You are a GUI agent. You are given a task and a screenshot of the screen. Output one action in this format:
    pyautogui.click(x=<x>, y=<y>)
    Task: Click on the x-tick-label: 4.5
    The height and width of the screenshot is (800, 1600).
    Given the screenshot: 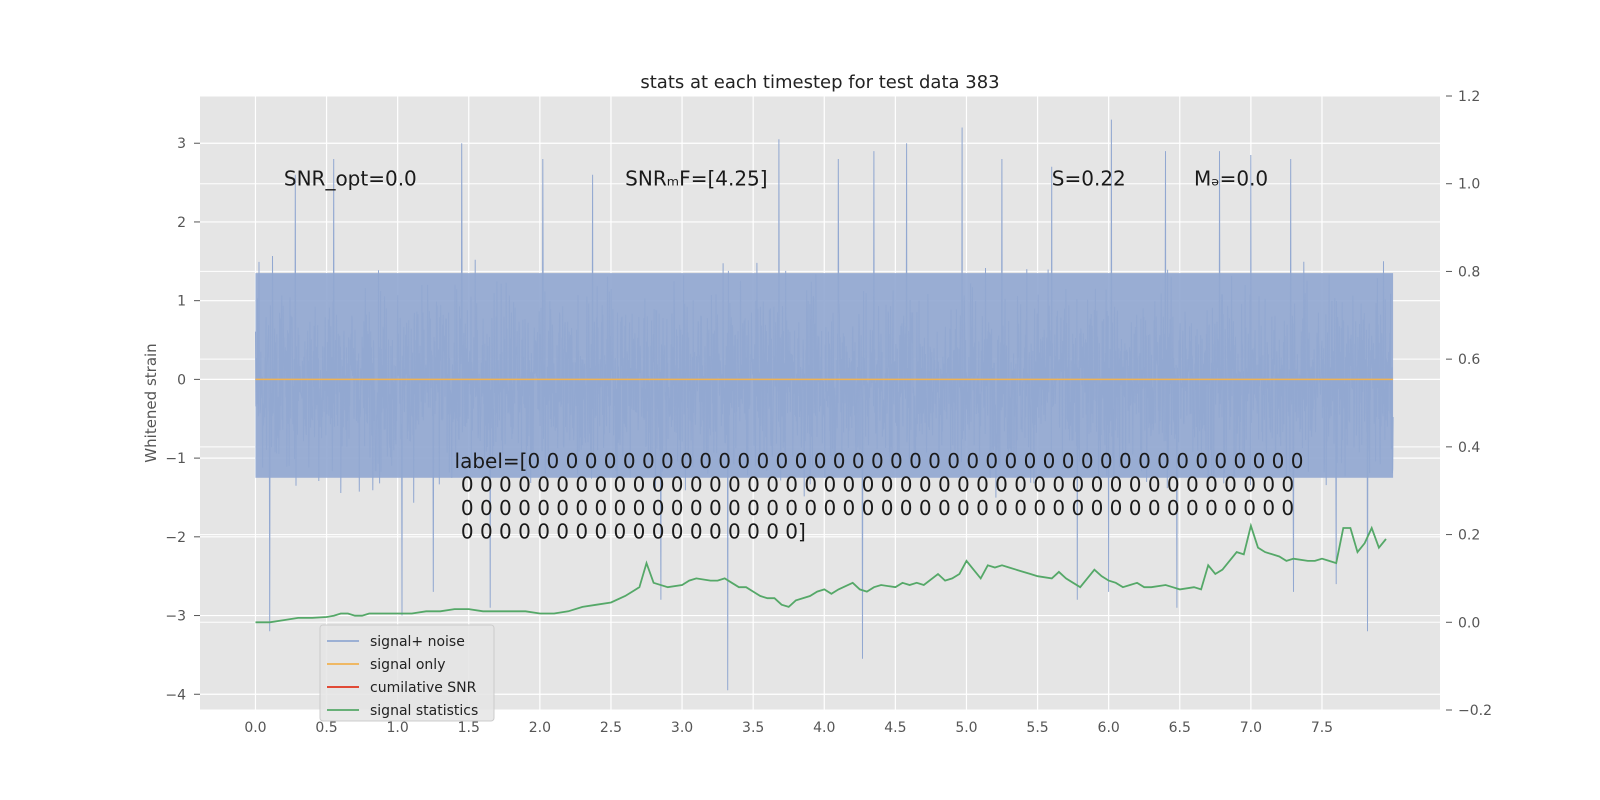 What is the action you would take?
    pyautogui.click(x=895, y=728)
    